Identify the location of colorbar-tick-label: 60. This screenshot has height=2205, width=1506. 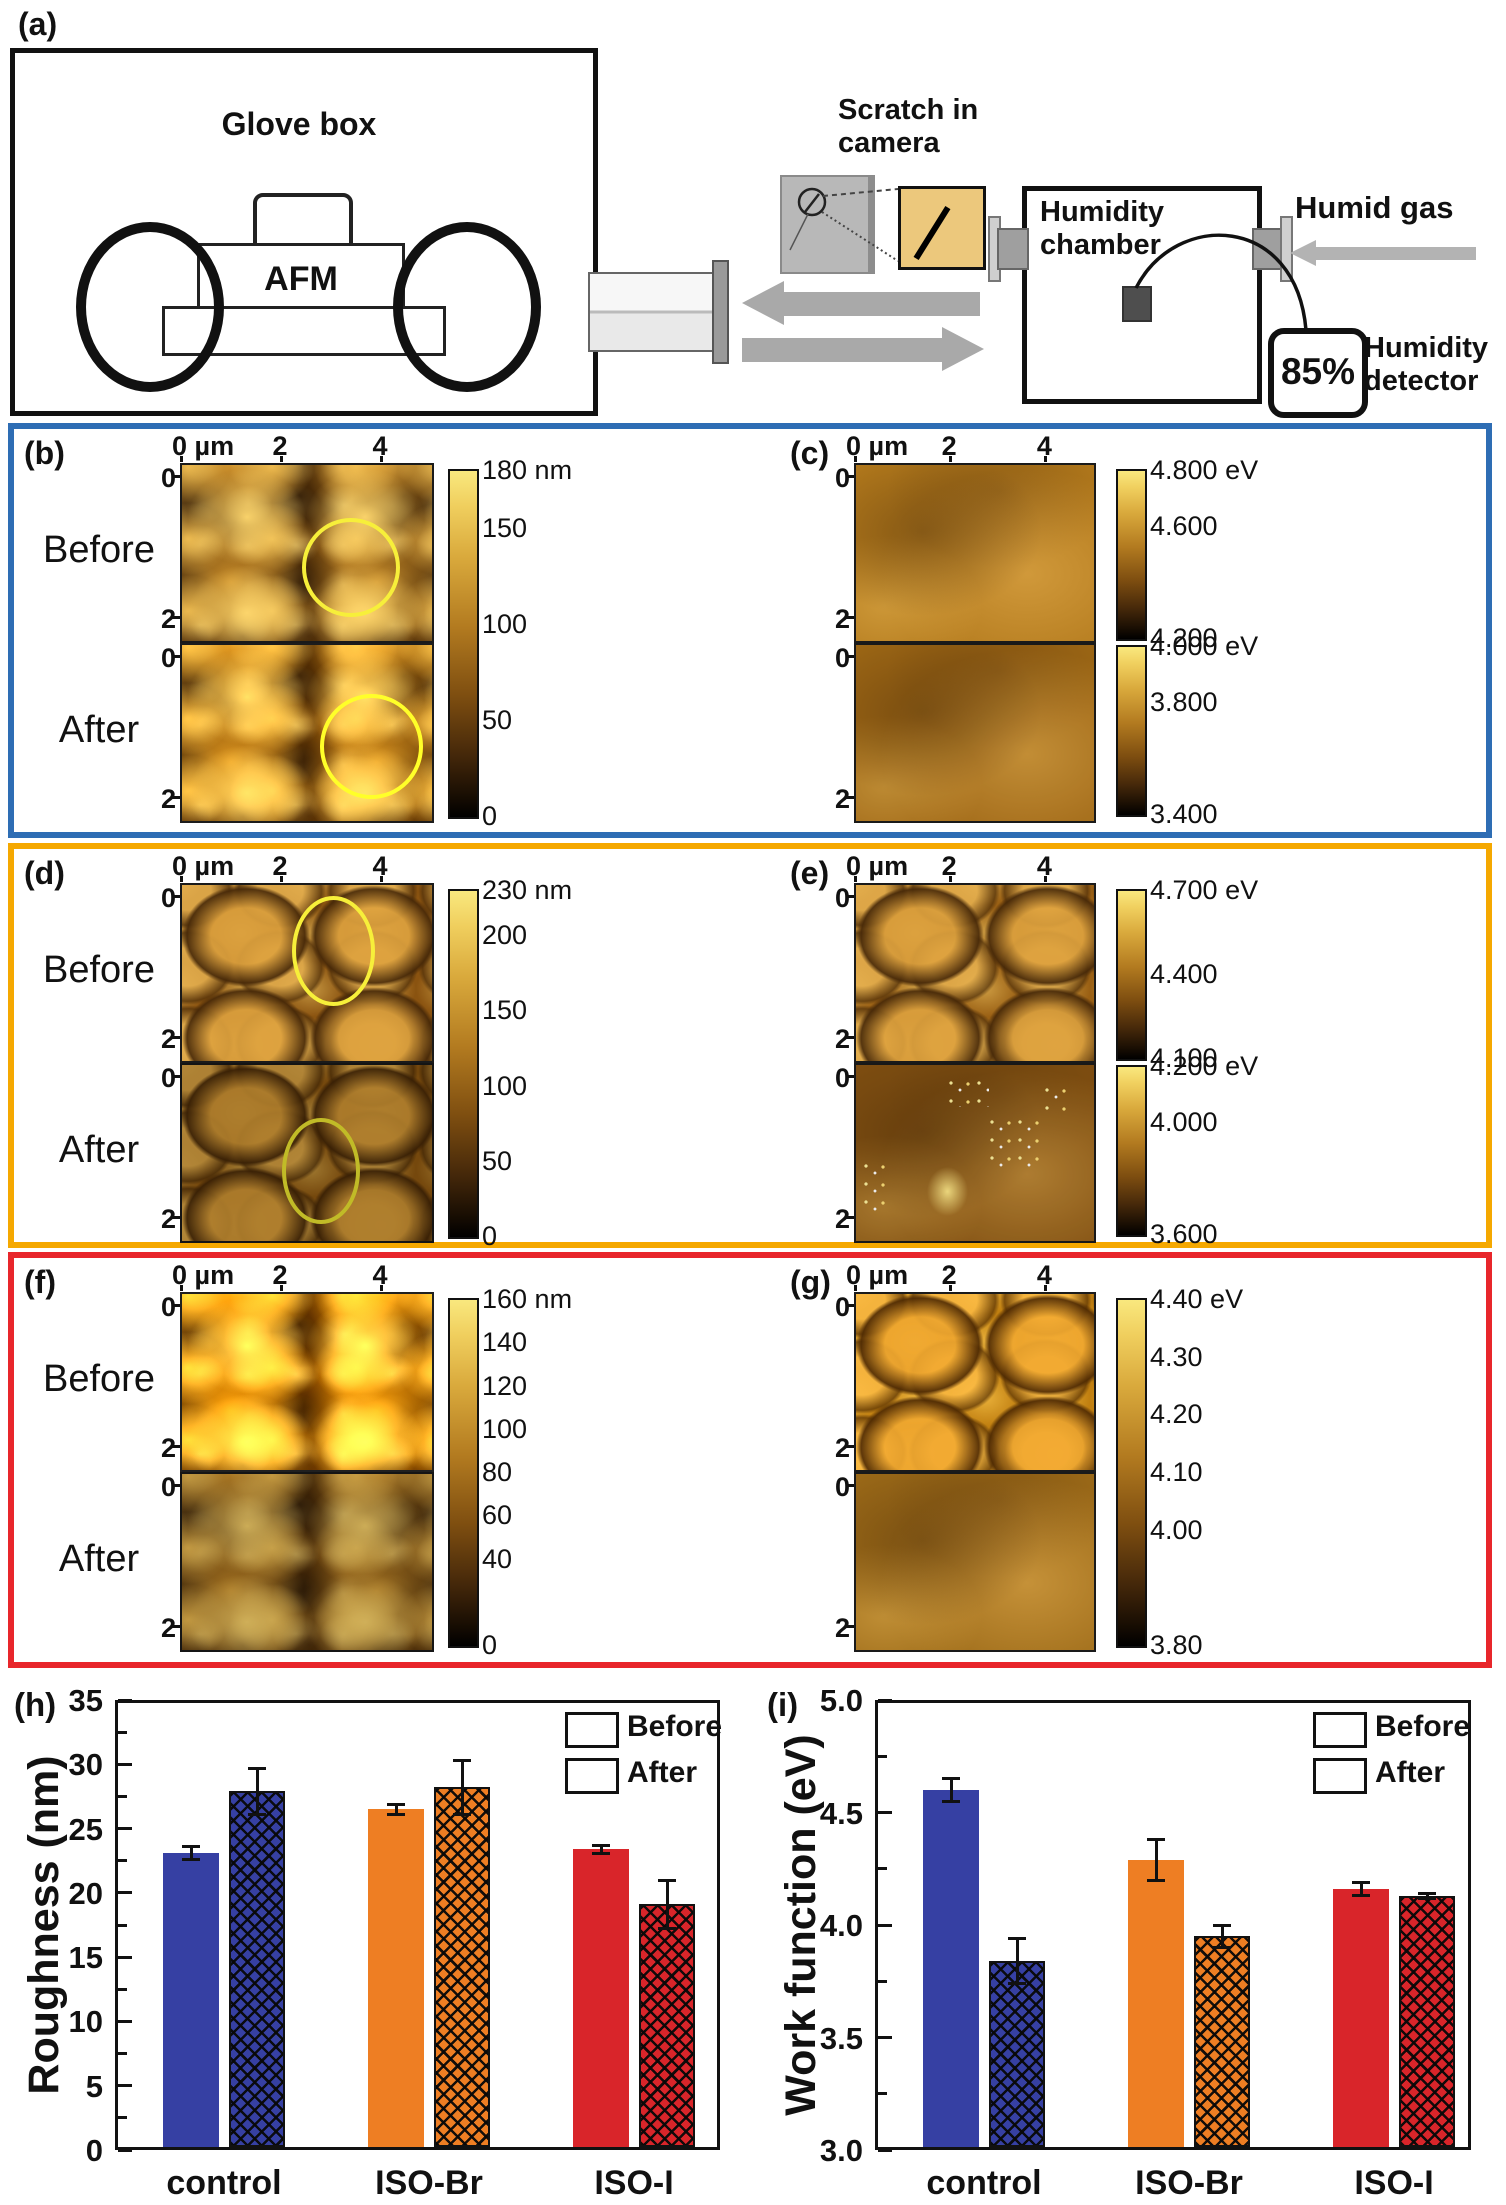
(497, 1515).